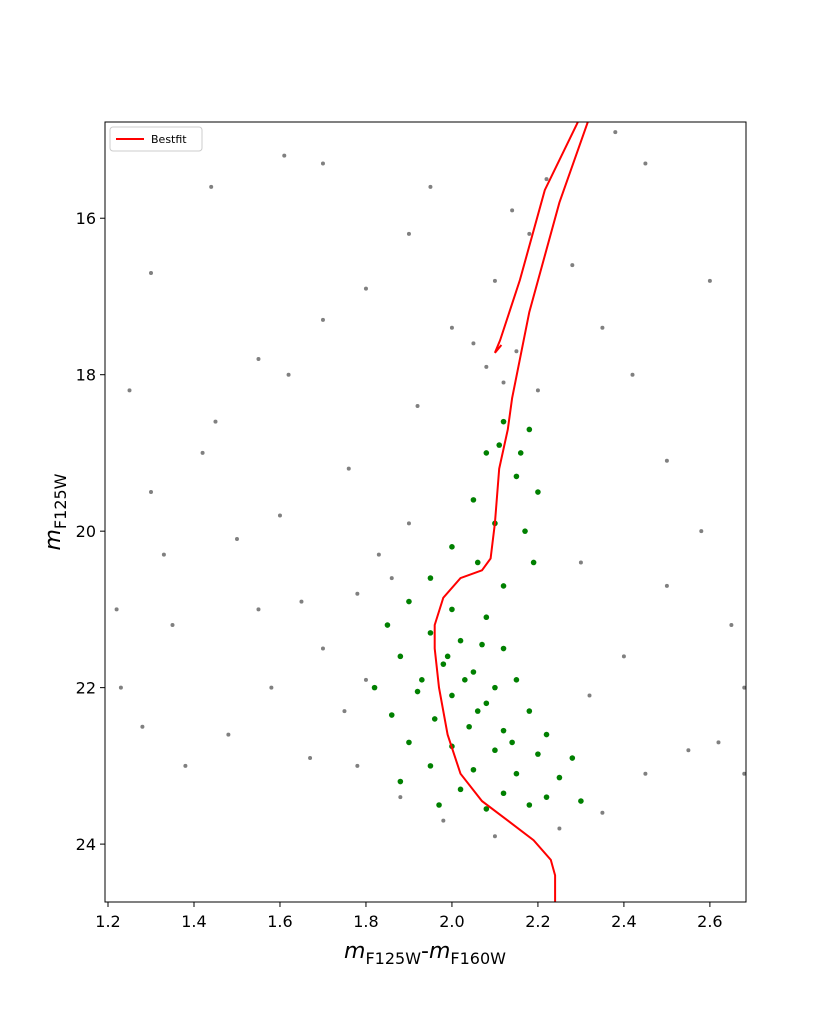 Image resolution: width=830 pixels, height=1019 pixels. Describe the element at coordinates (86, 218) in the screenshot. I see `y-tick-label: 16` at that location.